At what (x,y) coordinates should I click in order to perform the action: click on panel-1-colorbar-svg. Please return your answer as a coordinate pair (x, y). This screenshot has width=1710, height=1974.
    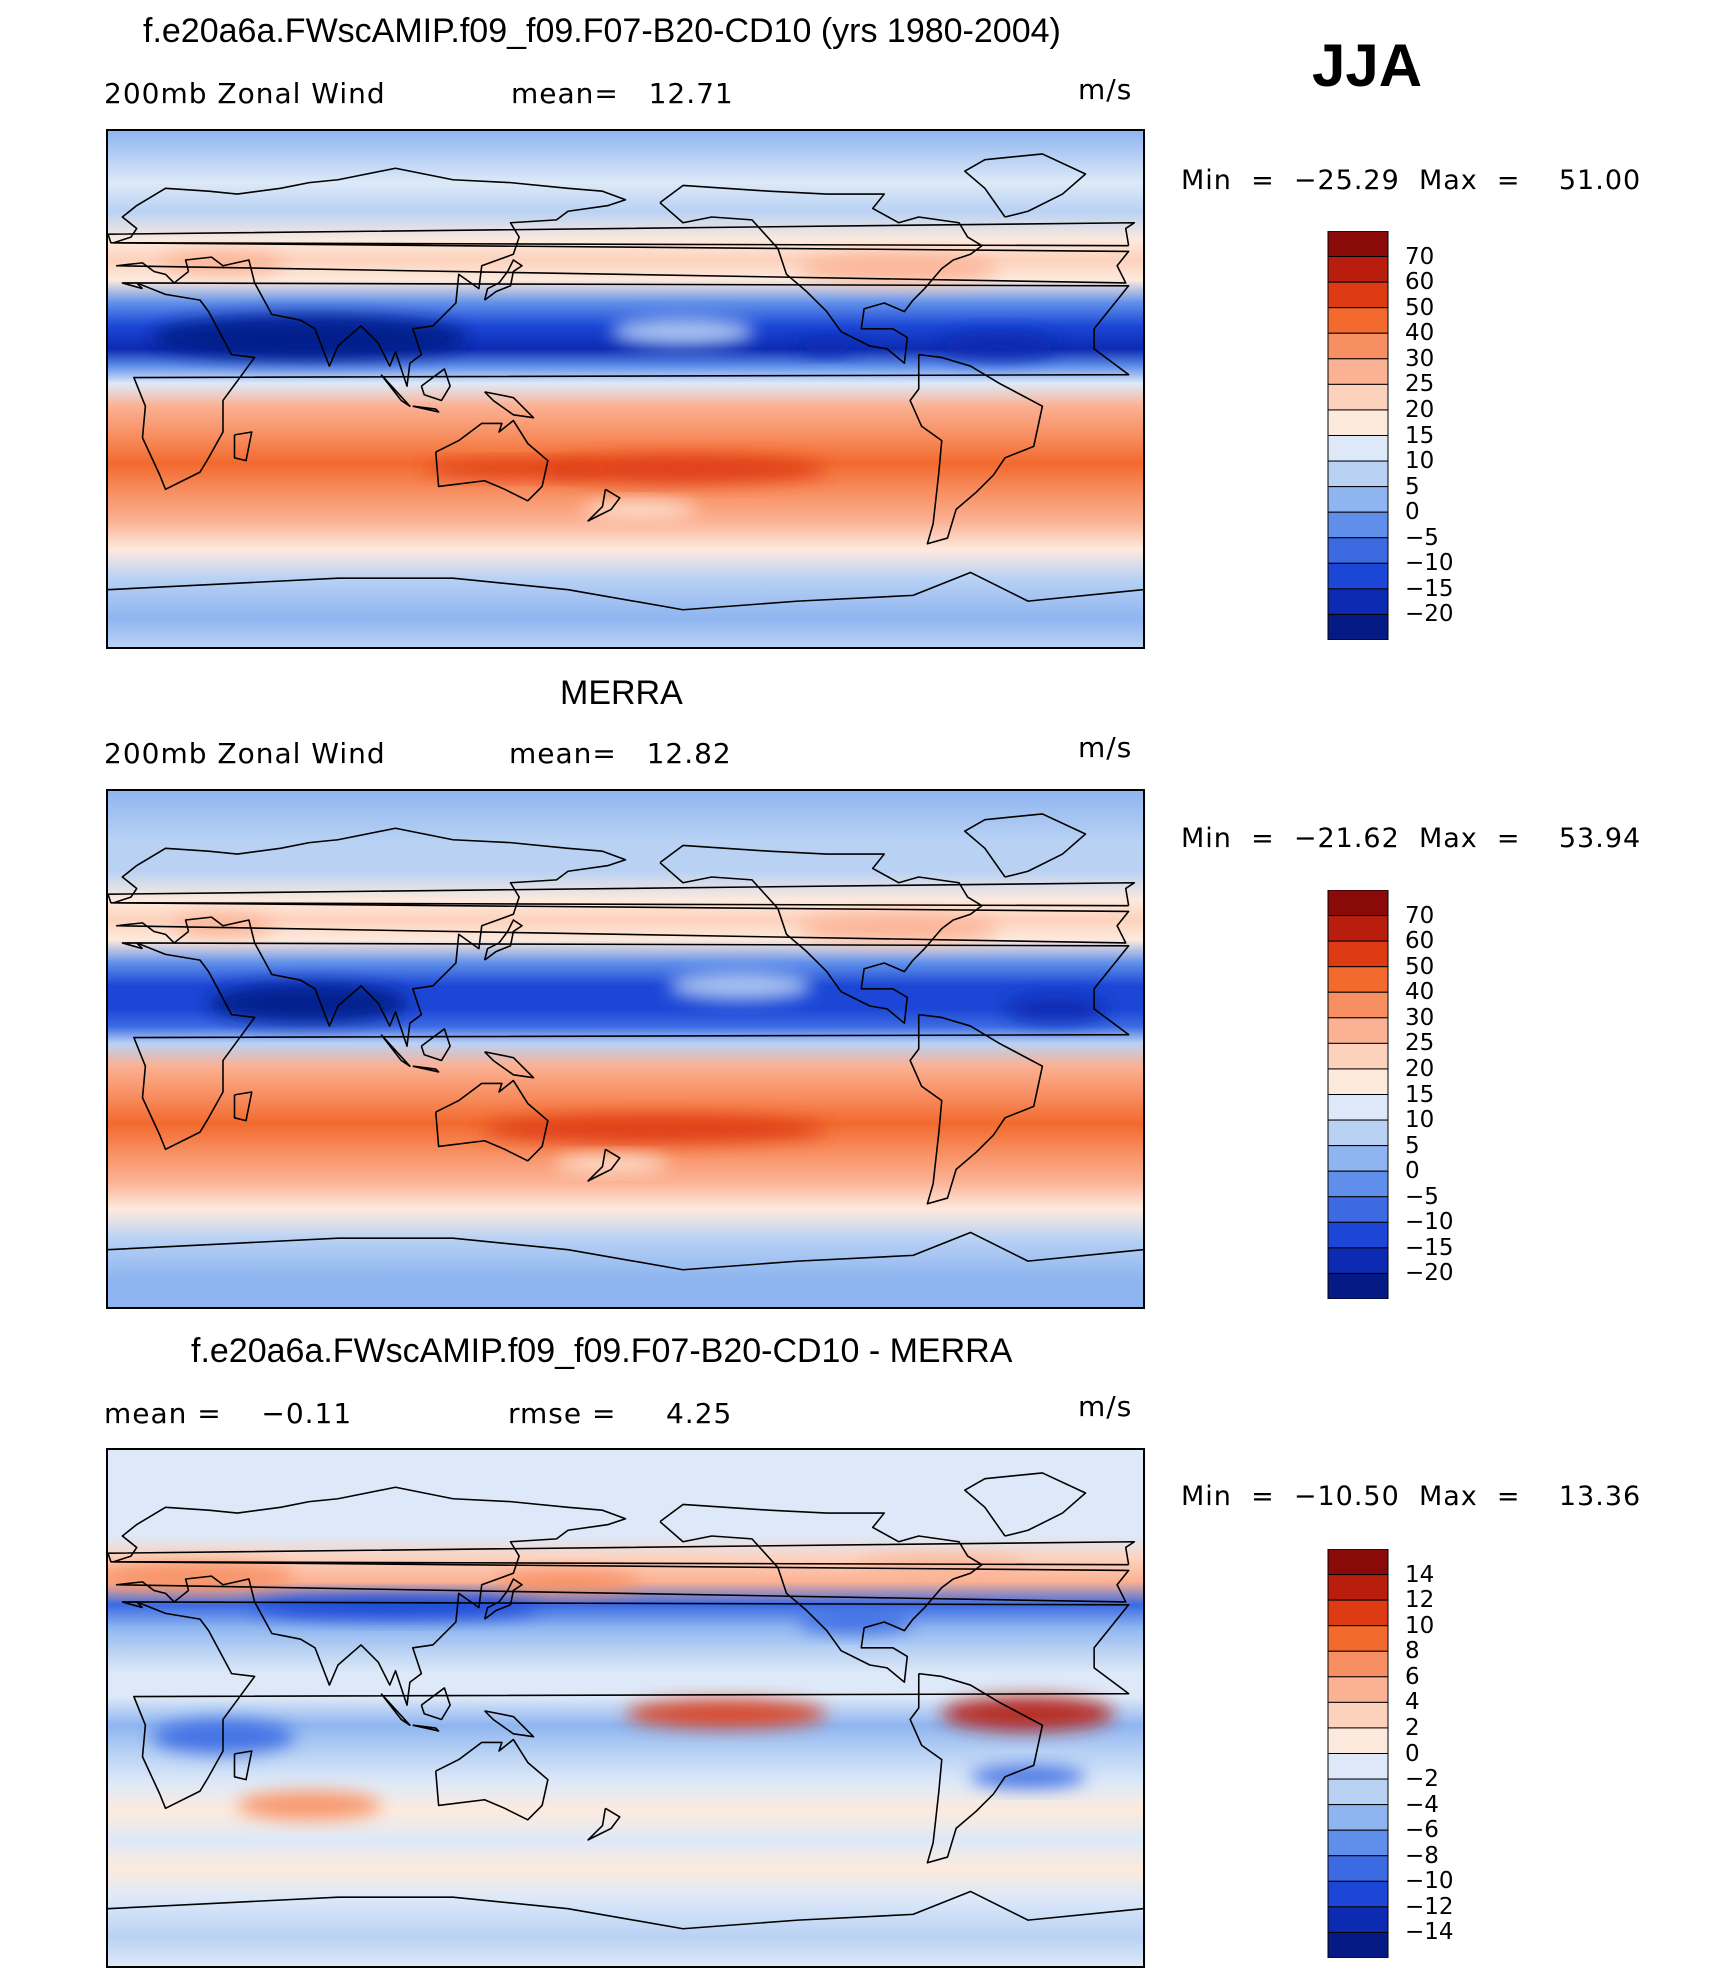
    Looking at the image, I should click on (1358, 435).